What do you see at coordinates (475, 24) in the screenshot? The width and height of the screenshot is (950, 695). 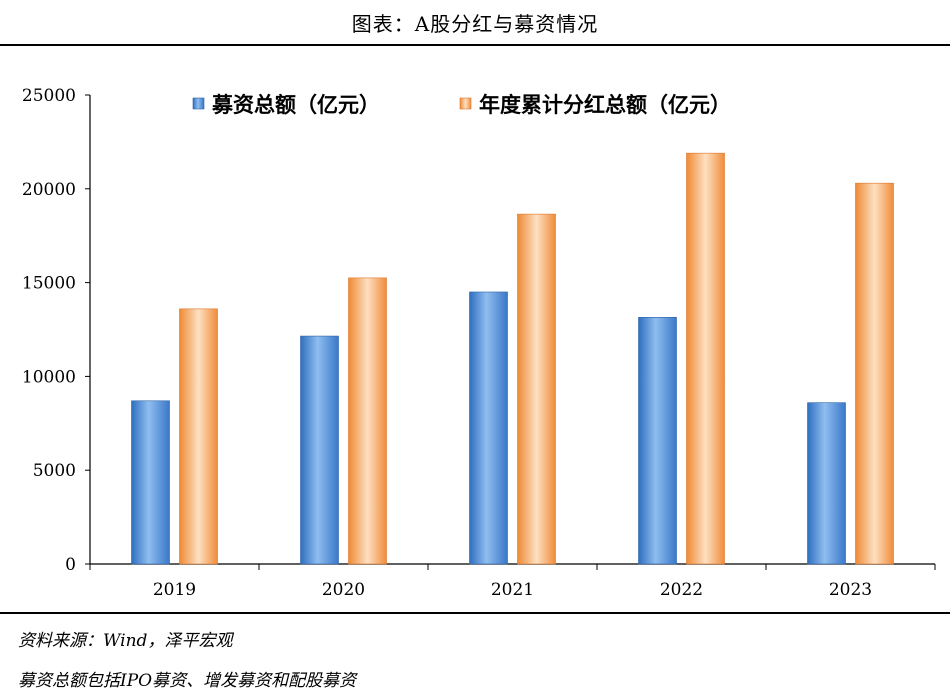 I see `chart-title: 图表：A股分红与募资情况` at bounding box center [475, 24].